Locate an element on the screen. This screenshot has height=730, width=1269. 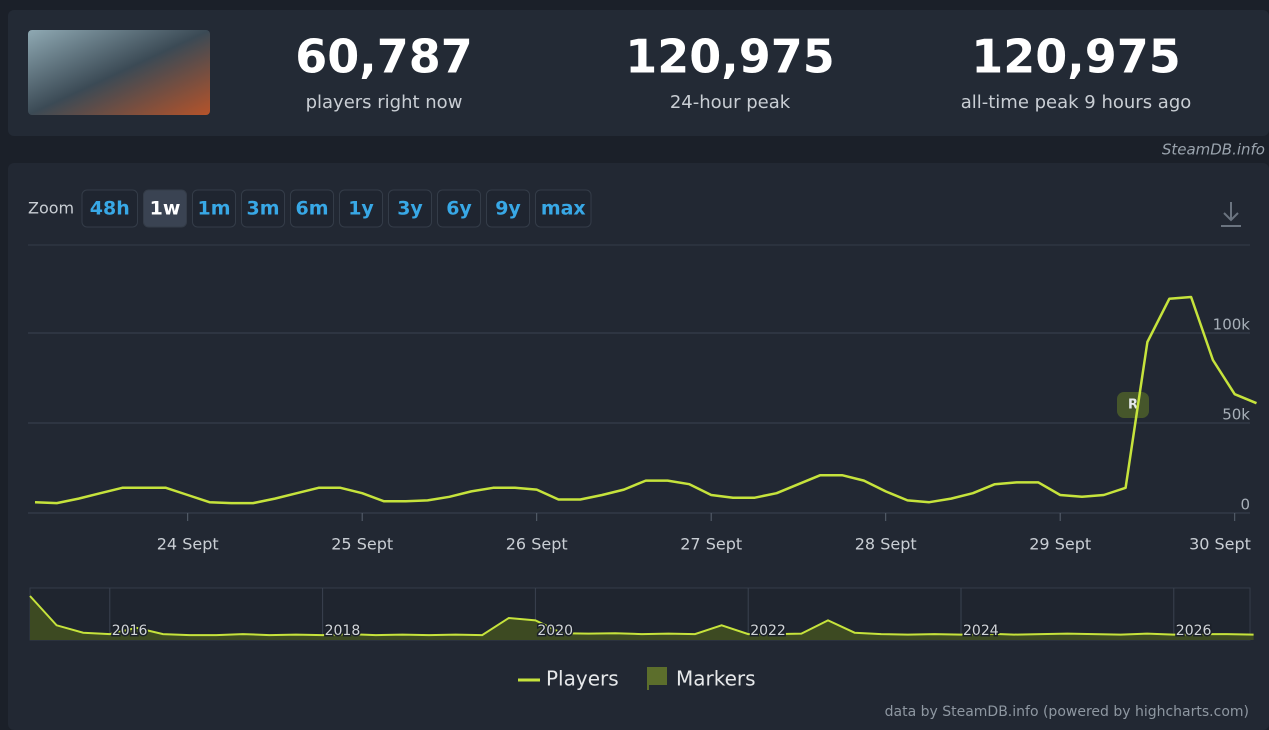
navigator-area is located at coordinates (642, 618).